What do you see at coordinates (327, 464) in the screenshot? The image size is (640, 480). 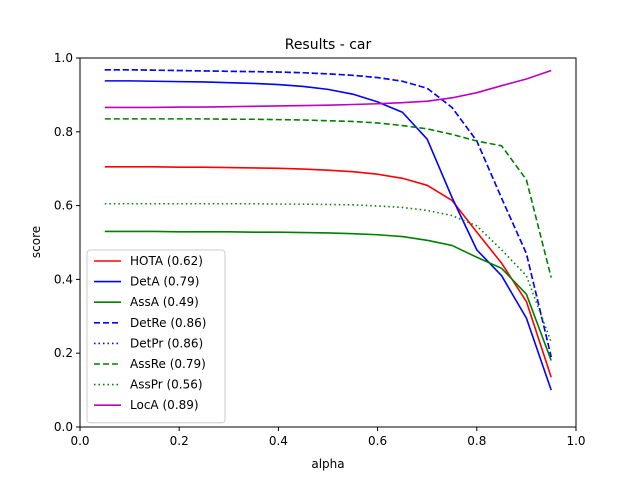 I see `x-axis-label: alpha` at bounding box center [327, 464].